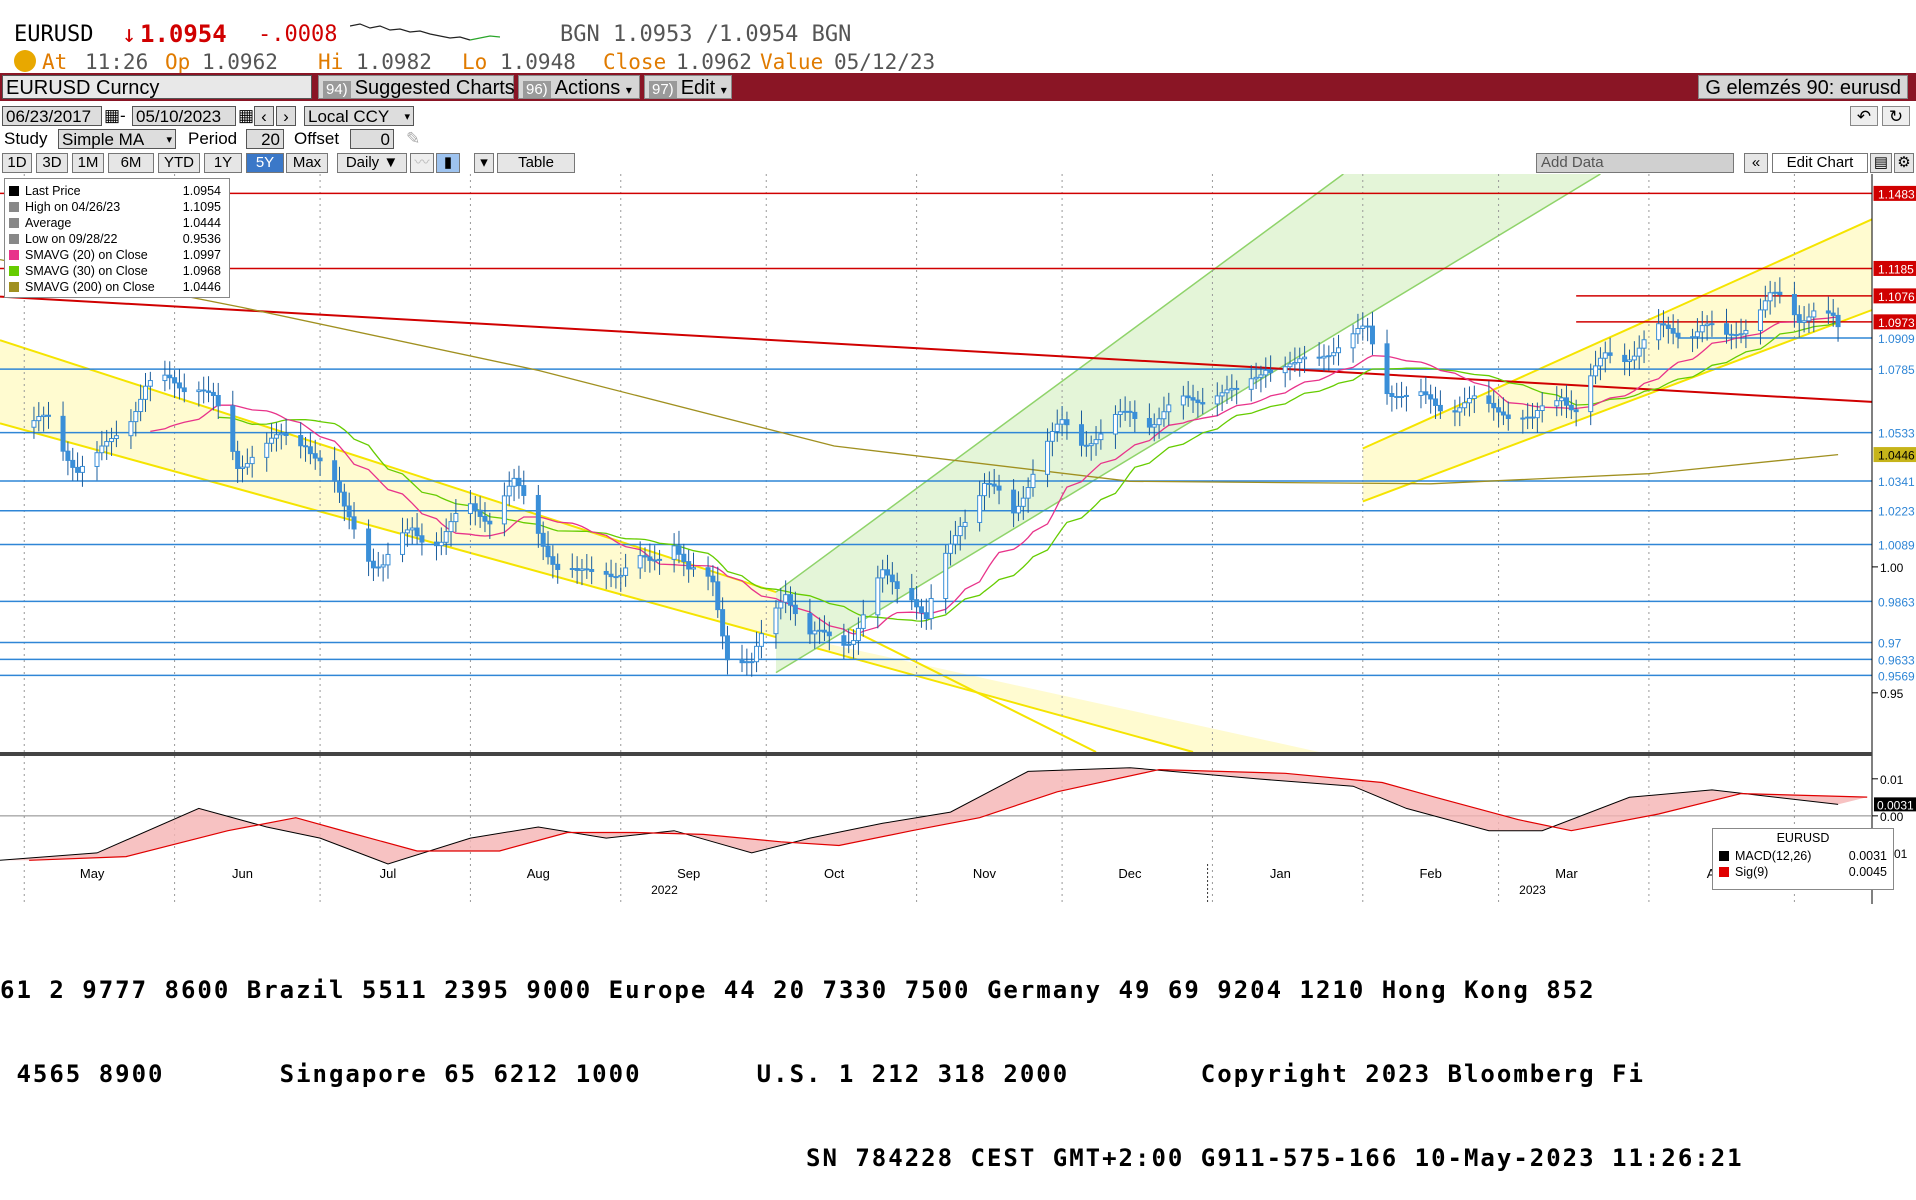 Image resolution: width=1916 pixels, height=1200 pixels. What do you see at coordinates (416, 87) in the screenshot?
I see `suggested-charts-button: 94) Suggested Charts` at bounding box center [416, 87].